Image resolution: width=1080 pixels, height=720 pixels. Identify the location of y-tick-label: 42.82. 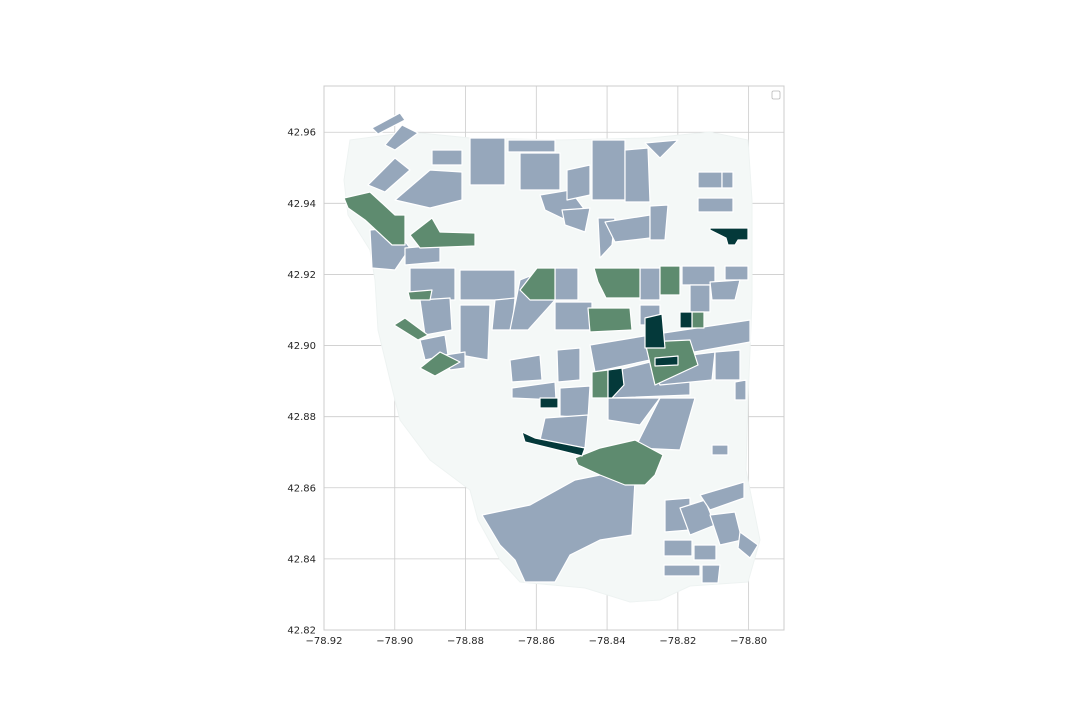
(301, 631).